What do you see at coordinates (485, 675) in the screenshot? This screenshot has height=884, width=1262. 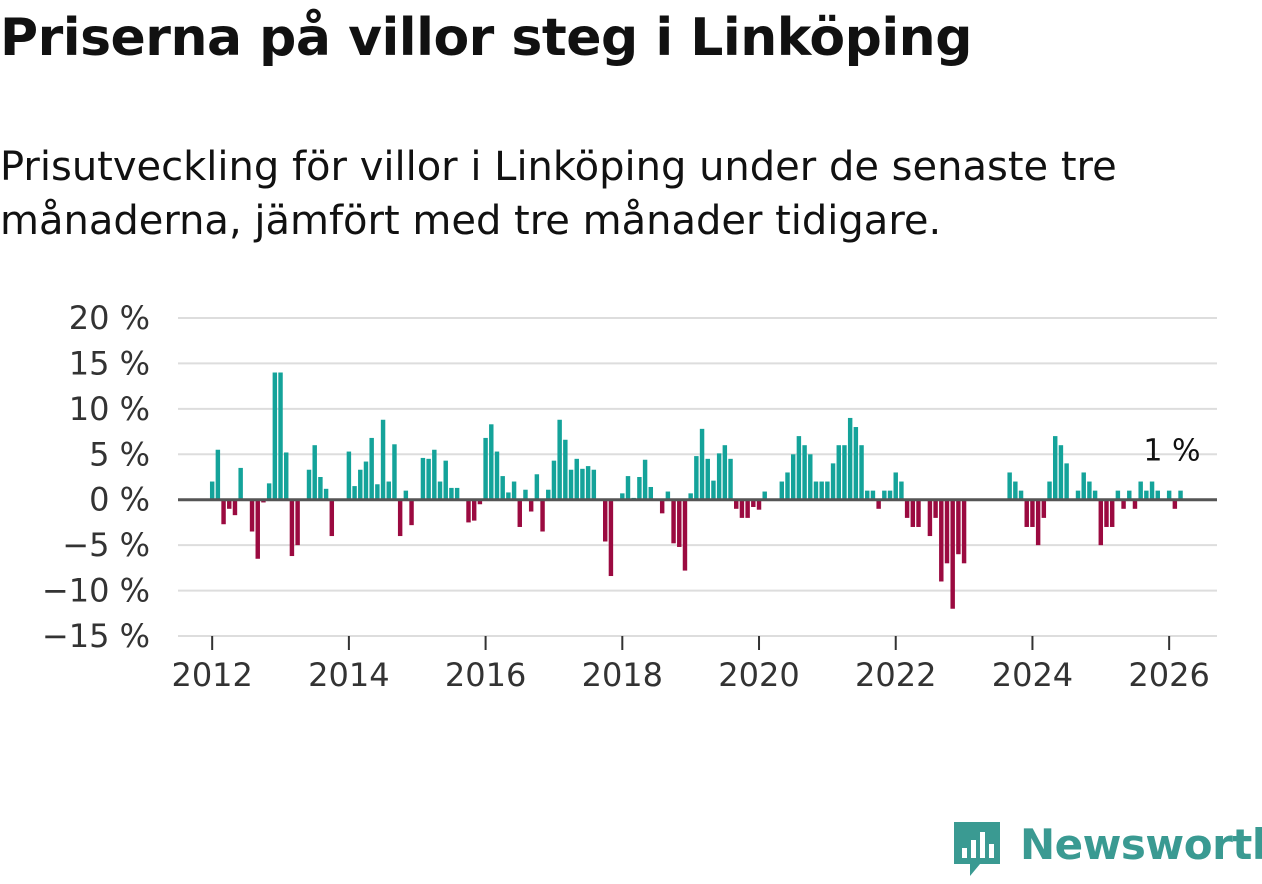 I see `x-tick-label: 2016` at bounding box center [485, 675].